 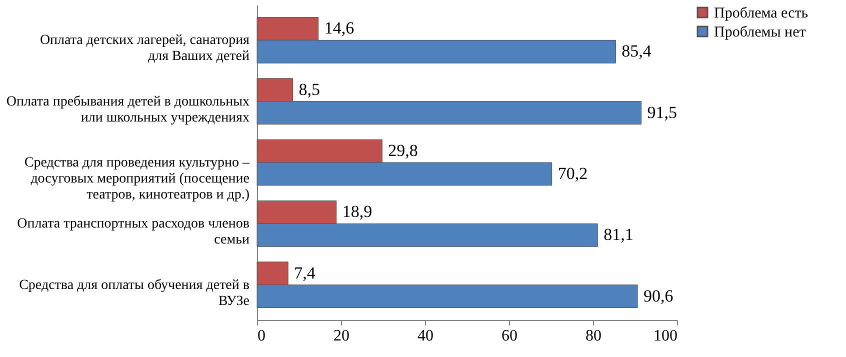 I want to click on data-label: 81,1, so click(x=619, y=234).